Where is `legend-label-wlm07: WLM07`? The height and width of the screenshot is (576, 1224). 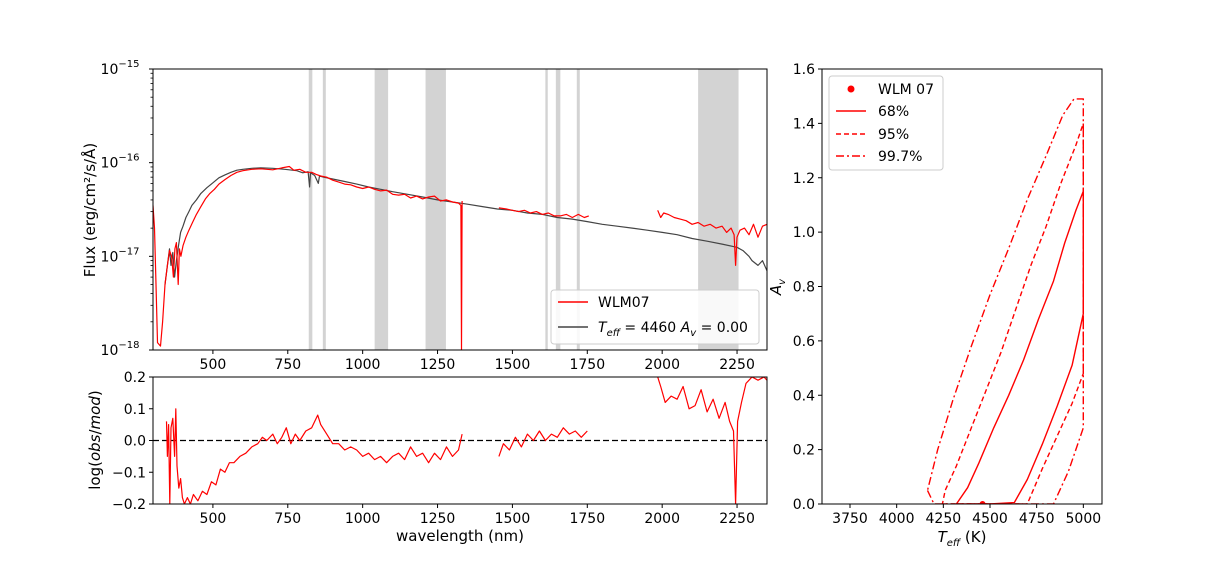 legend-label-wlm07: WLM07 is located at coordinates (624, 303).